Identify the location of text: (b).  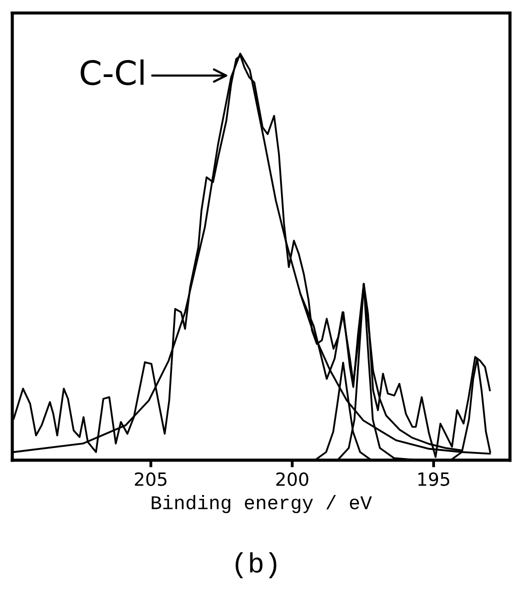
(256, 565).